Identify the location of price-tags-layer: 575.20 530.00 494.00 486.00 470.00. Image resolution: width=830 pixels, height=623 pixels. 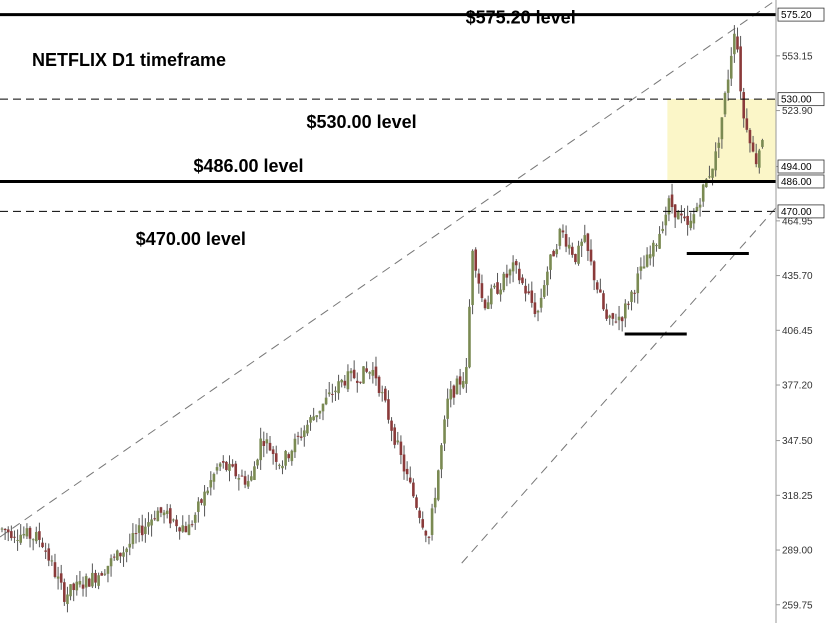
(801, 113).